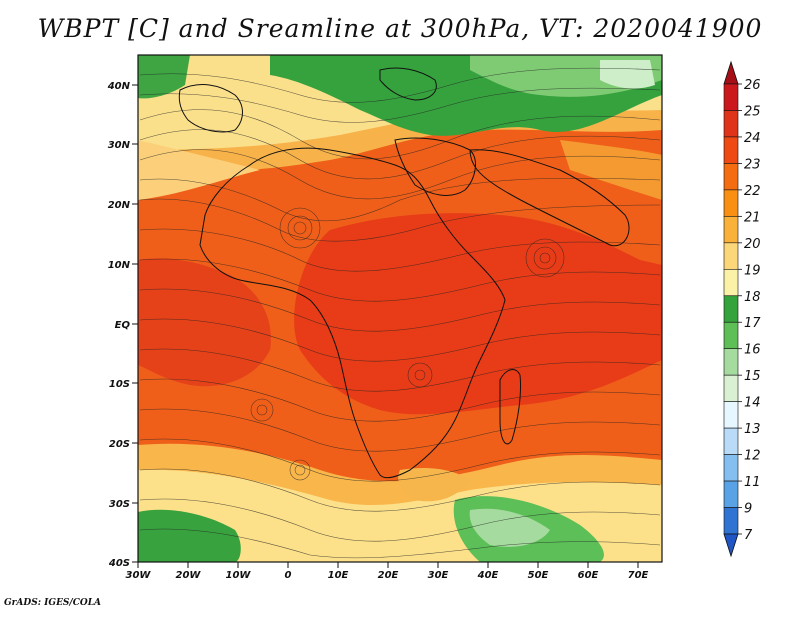 The height and width of the screenshot is (618, 800). Describe the element at coordinates (752, 456) in the screenshot. I see `colorbar-label: 12` at that location.